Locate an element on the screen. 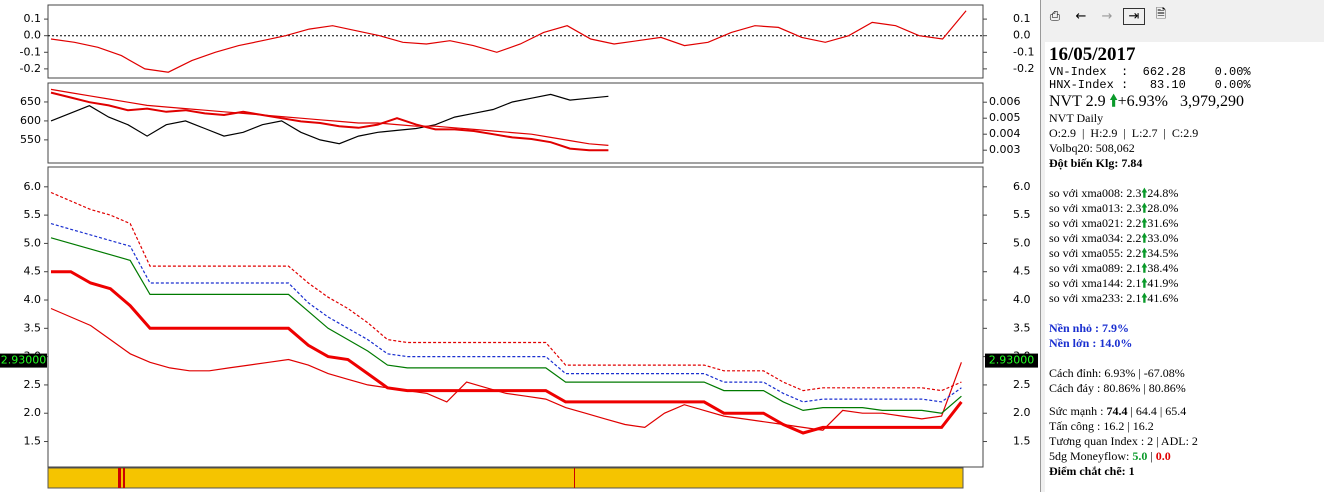 The height and width of the screenshot is (497, 1324). xma-label: so với xma034: is located at coordinates (1086, 238).